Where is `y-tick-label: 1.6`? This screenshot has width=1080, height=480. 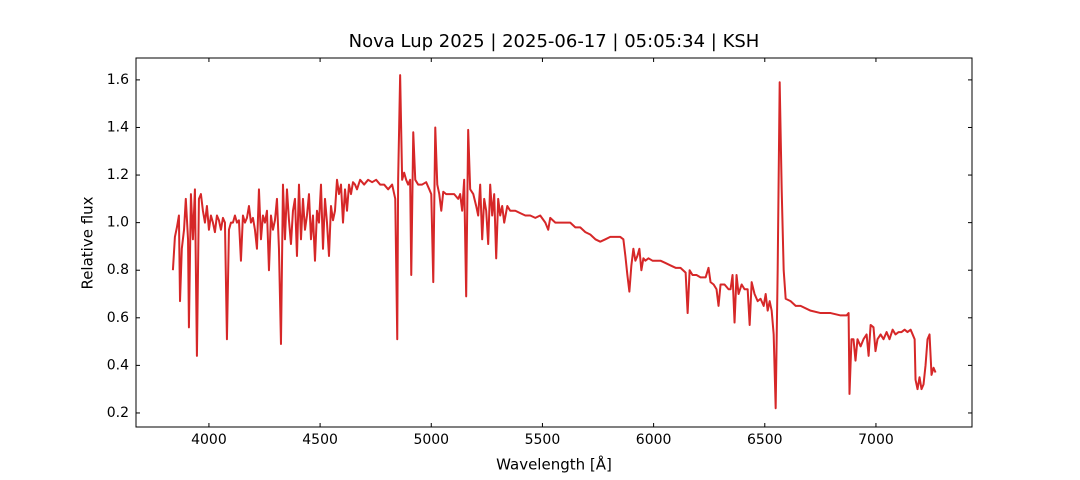
y-tick-label: 1.6 is located at coordinates (118, 80).